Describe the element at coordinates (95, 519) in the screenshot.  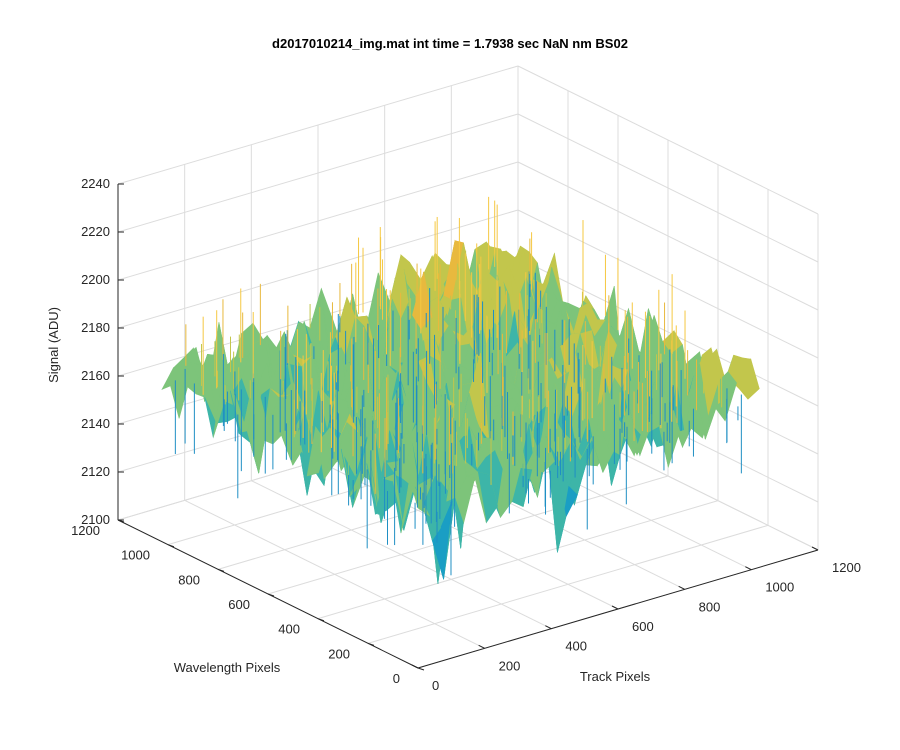
I see `z-tick-label: 2100` at that location.